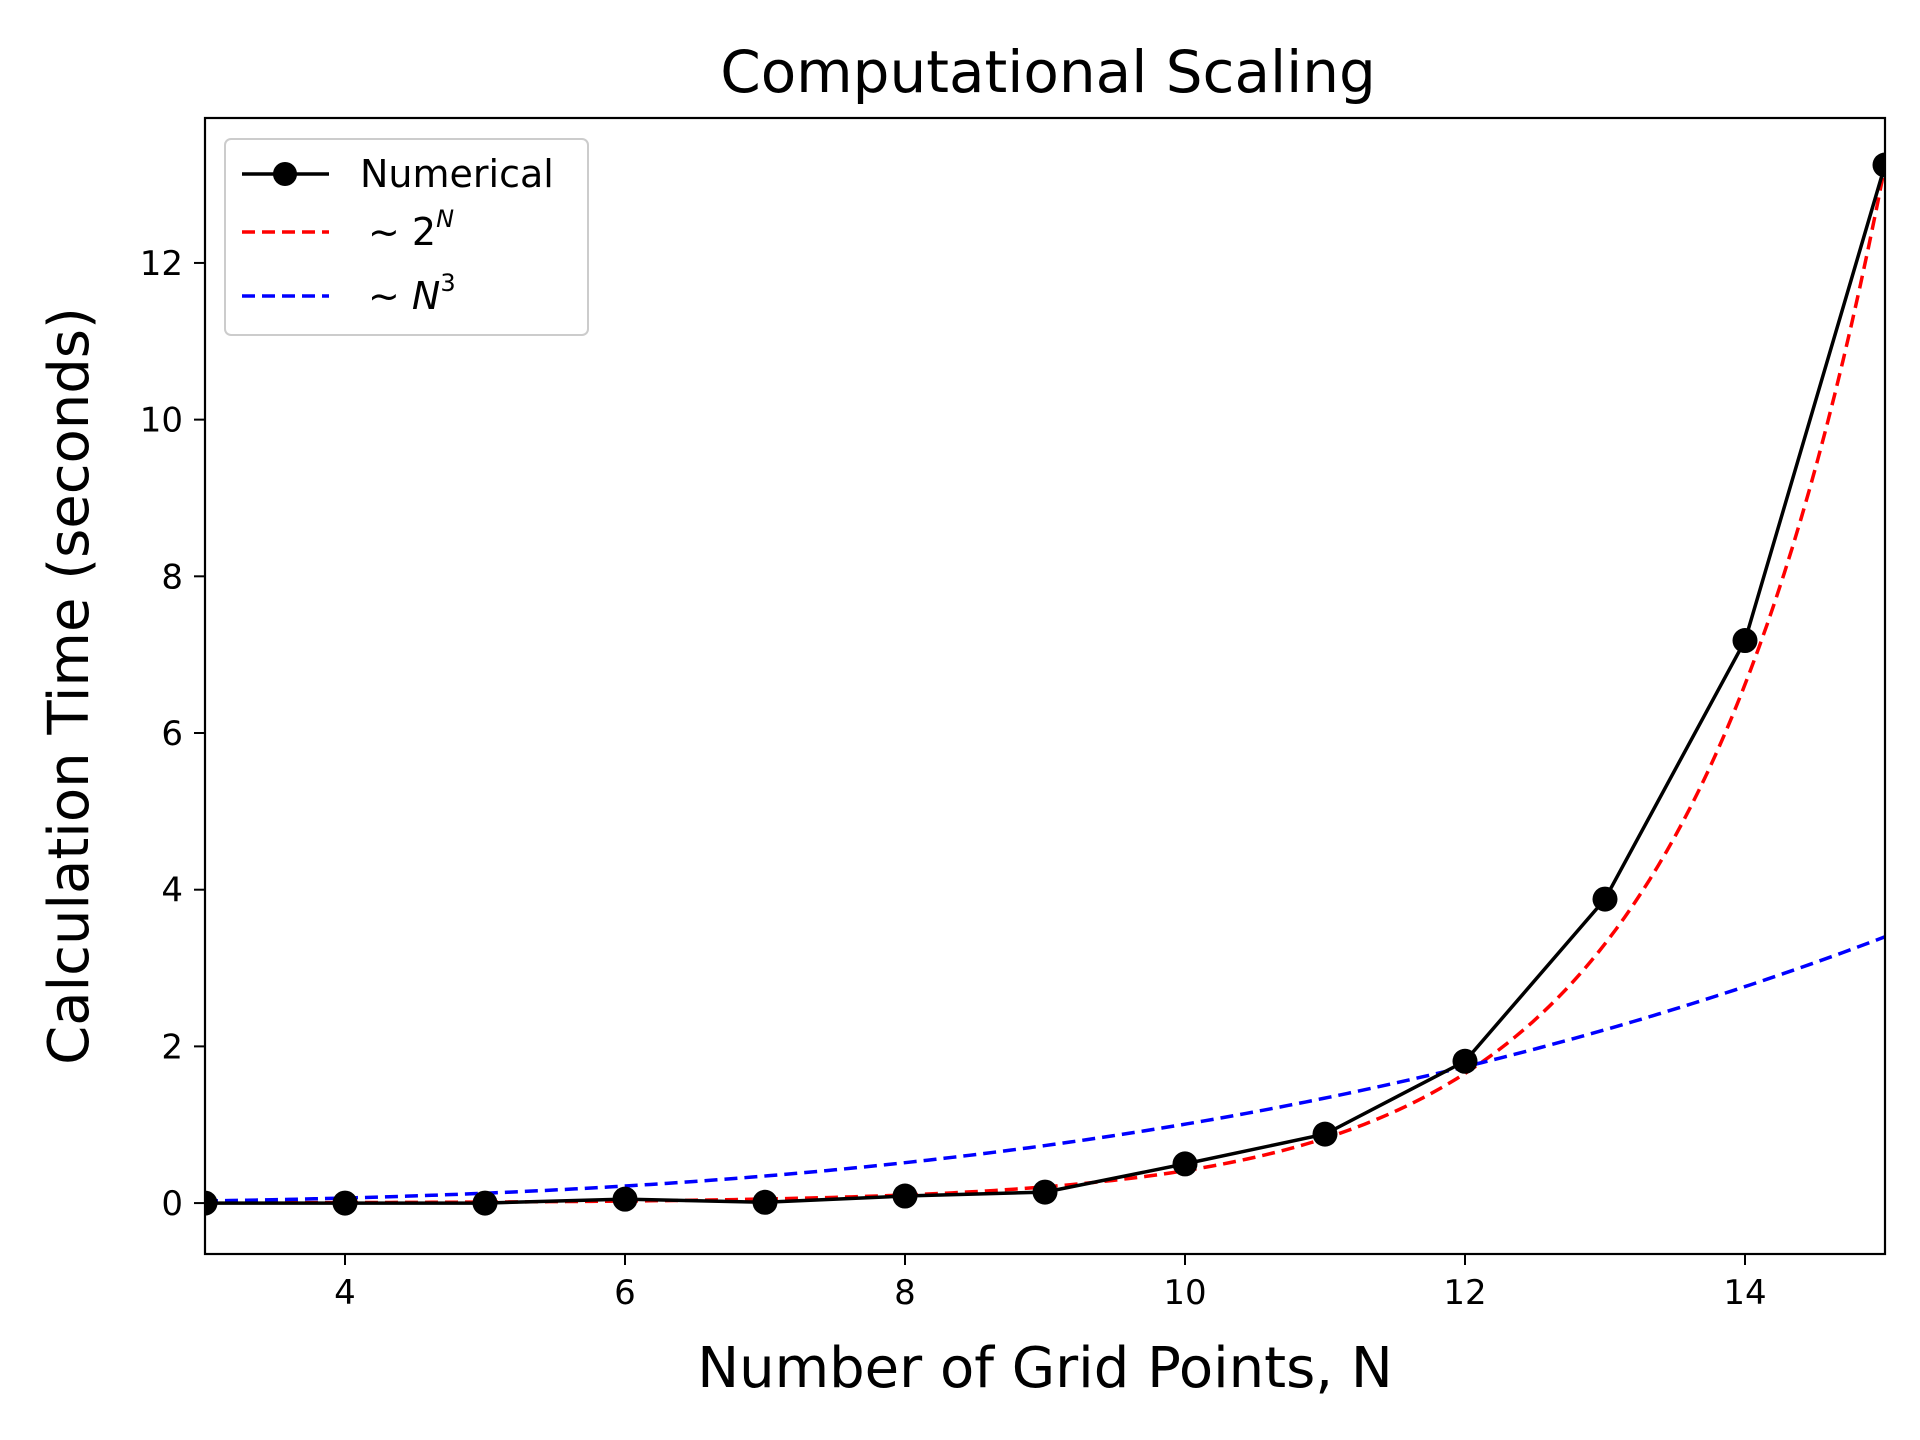  Describe the element at coordinates (172, 1047) in the screenshot. I see `y-tick-label: 2` at that location.